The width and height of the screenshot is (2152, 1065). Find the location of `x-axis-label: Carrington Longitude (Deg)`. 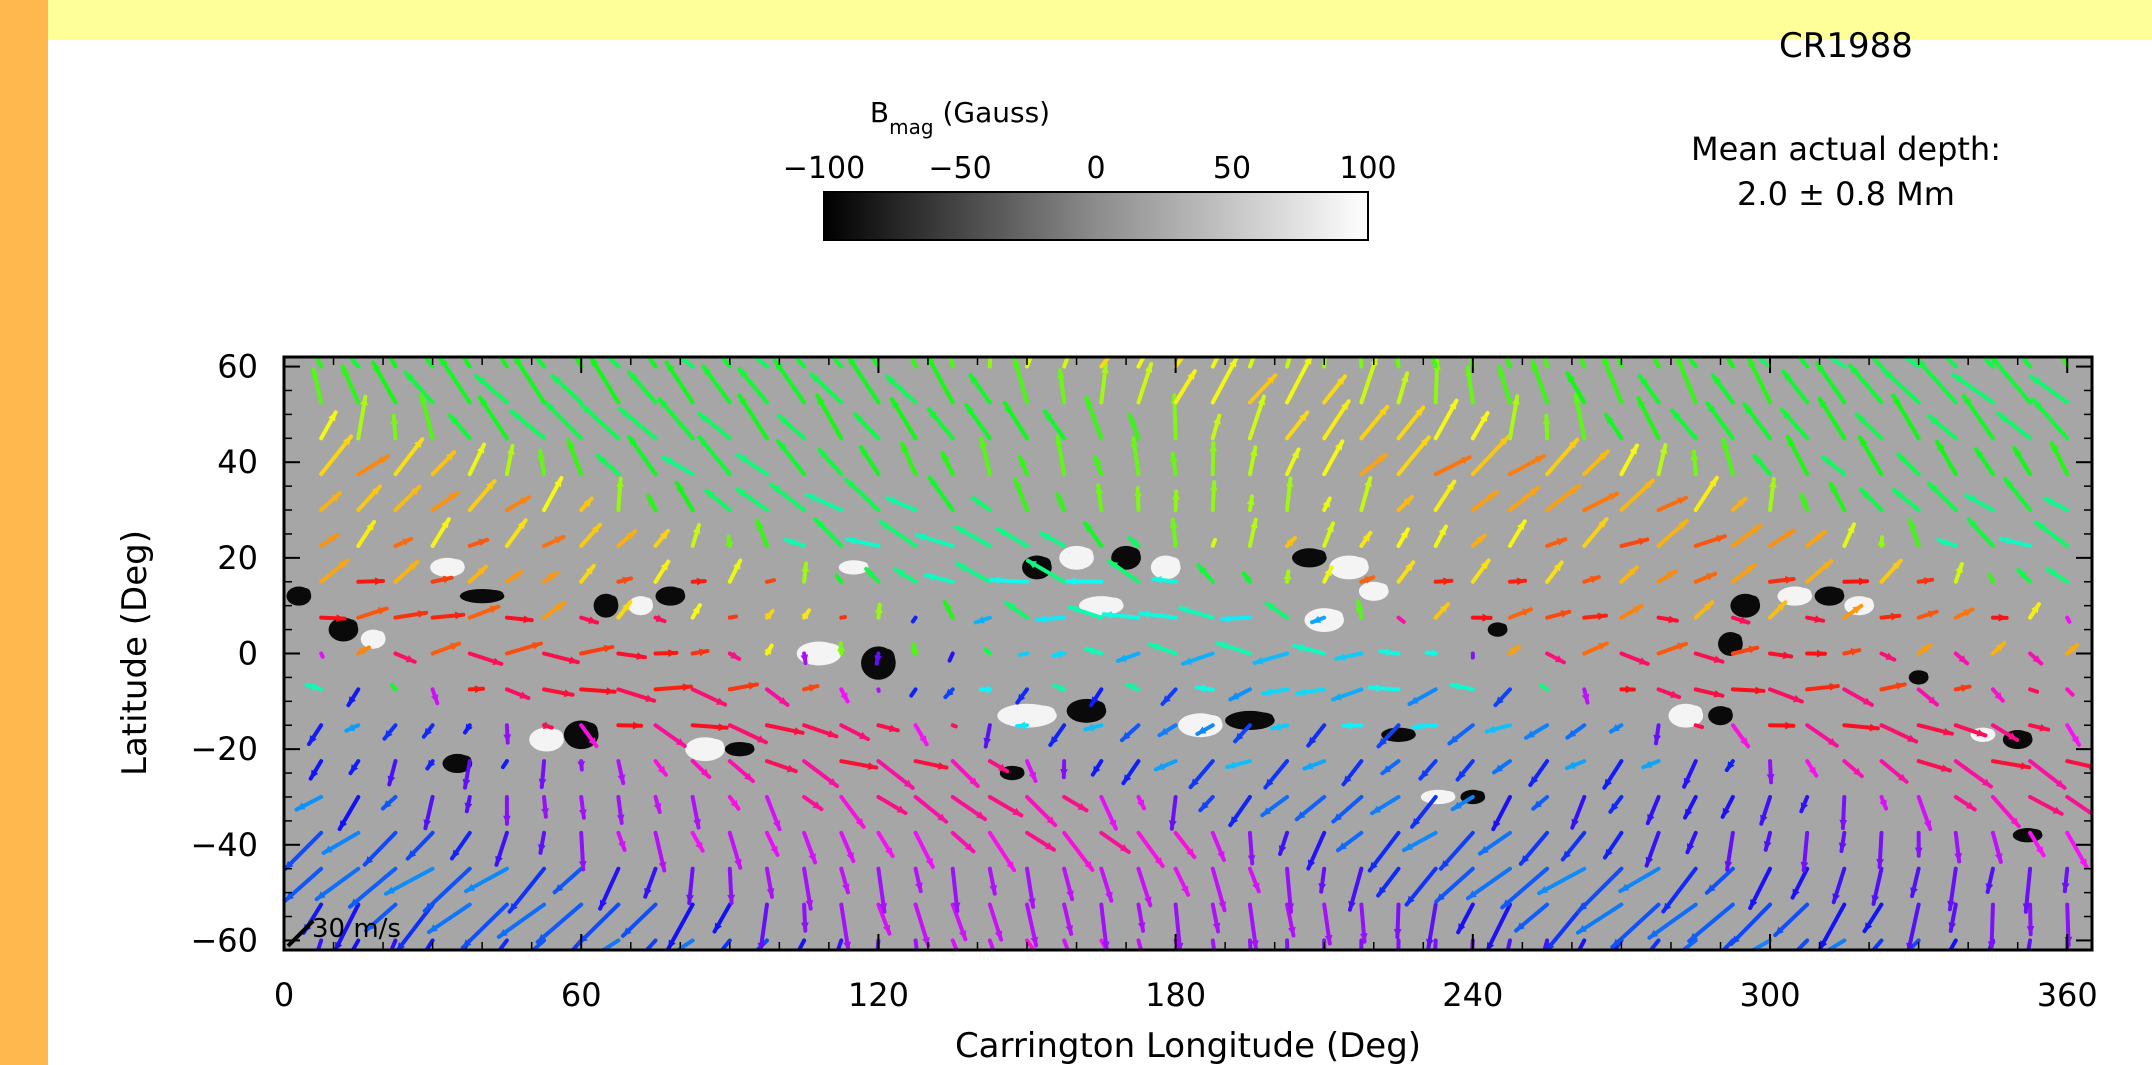

x-axis-label: Carrington Longitude (Deg) is located at coordinates (1188, 1045).